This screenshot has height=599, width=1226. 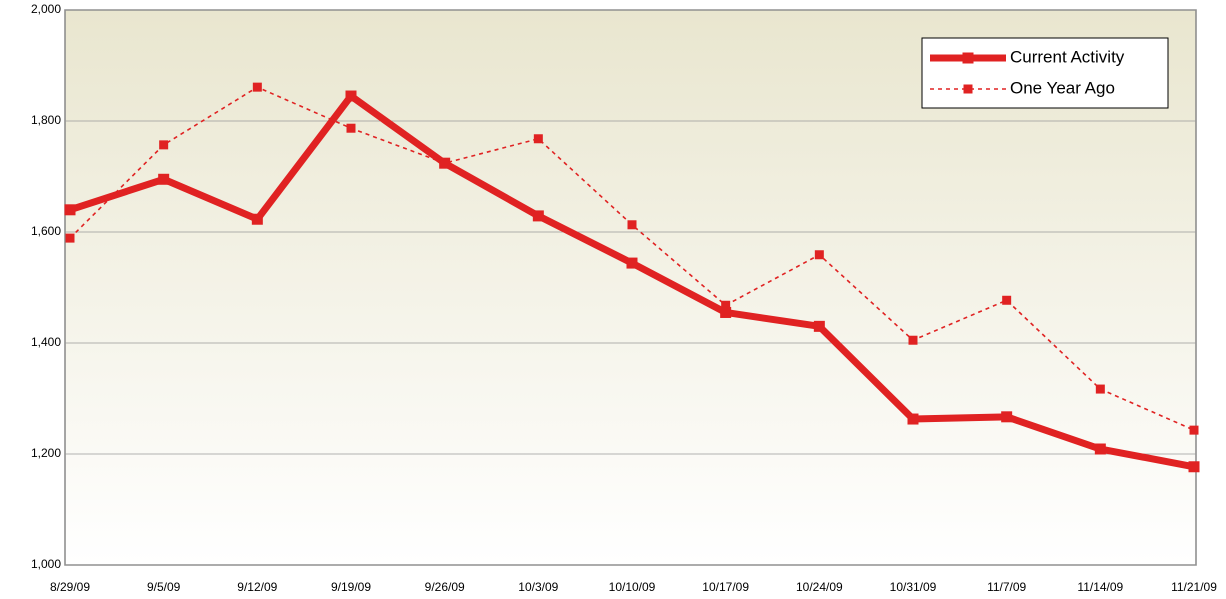 I want to click on y-tick-label: 1,600, so click(x=46, y=231).